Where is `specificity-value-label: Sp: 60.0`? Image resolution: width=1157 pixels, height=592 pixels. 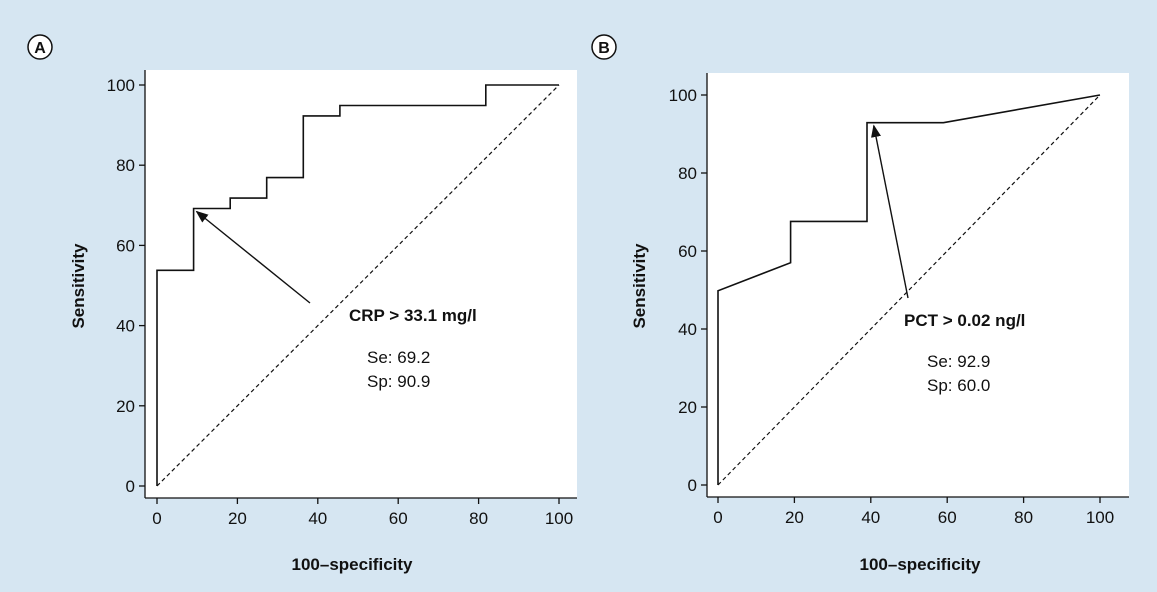 specificity-value-label: Sp: 60.0 is located at coordinates (958, 385).